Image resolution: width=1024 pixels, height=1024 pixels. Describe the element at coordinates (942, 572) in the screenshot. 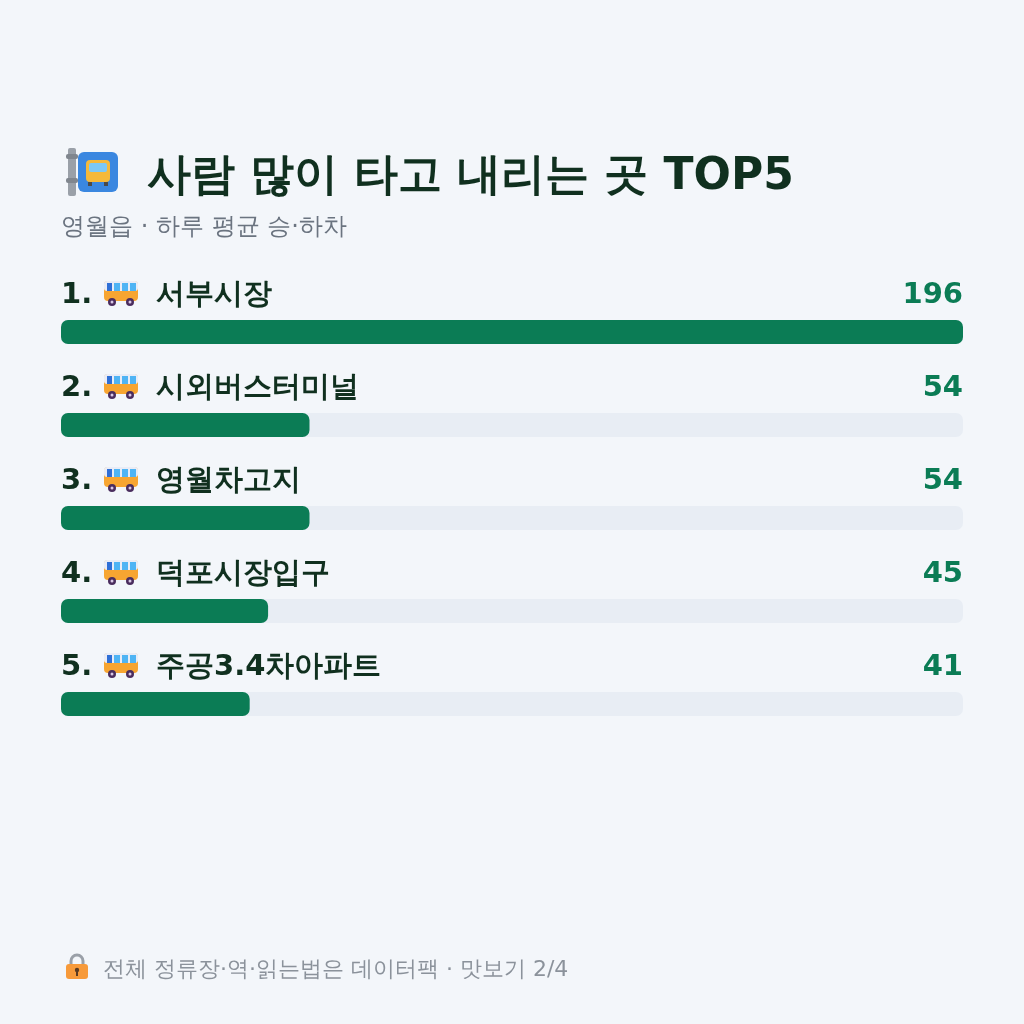

I see `data-label: 45` at that location.